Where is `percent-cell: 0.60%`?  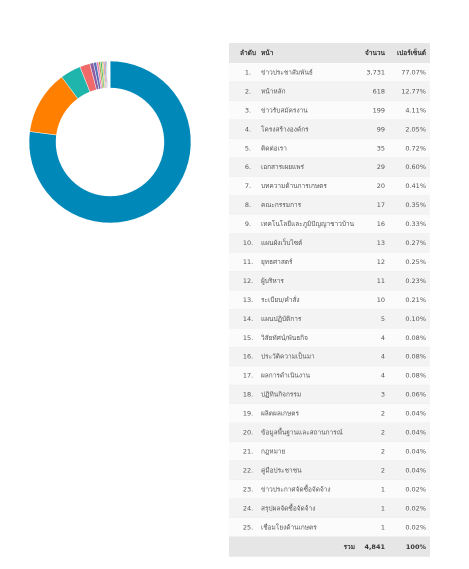
percent-cell: 0.60% is located at coordinates (415, 167).